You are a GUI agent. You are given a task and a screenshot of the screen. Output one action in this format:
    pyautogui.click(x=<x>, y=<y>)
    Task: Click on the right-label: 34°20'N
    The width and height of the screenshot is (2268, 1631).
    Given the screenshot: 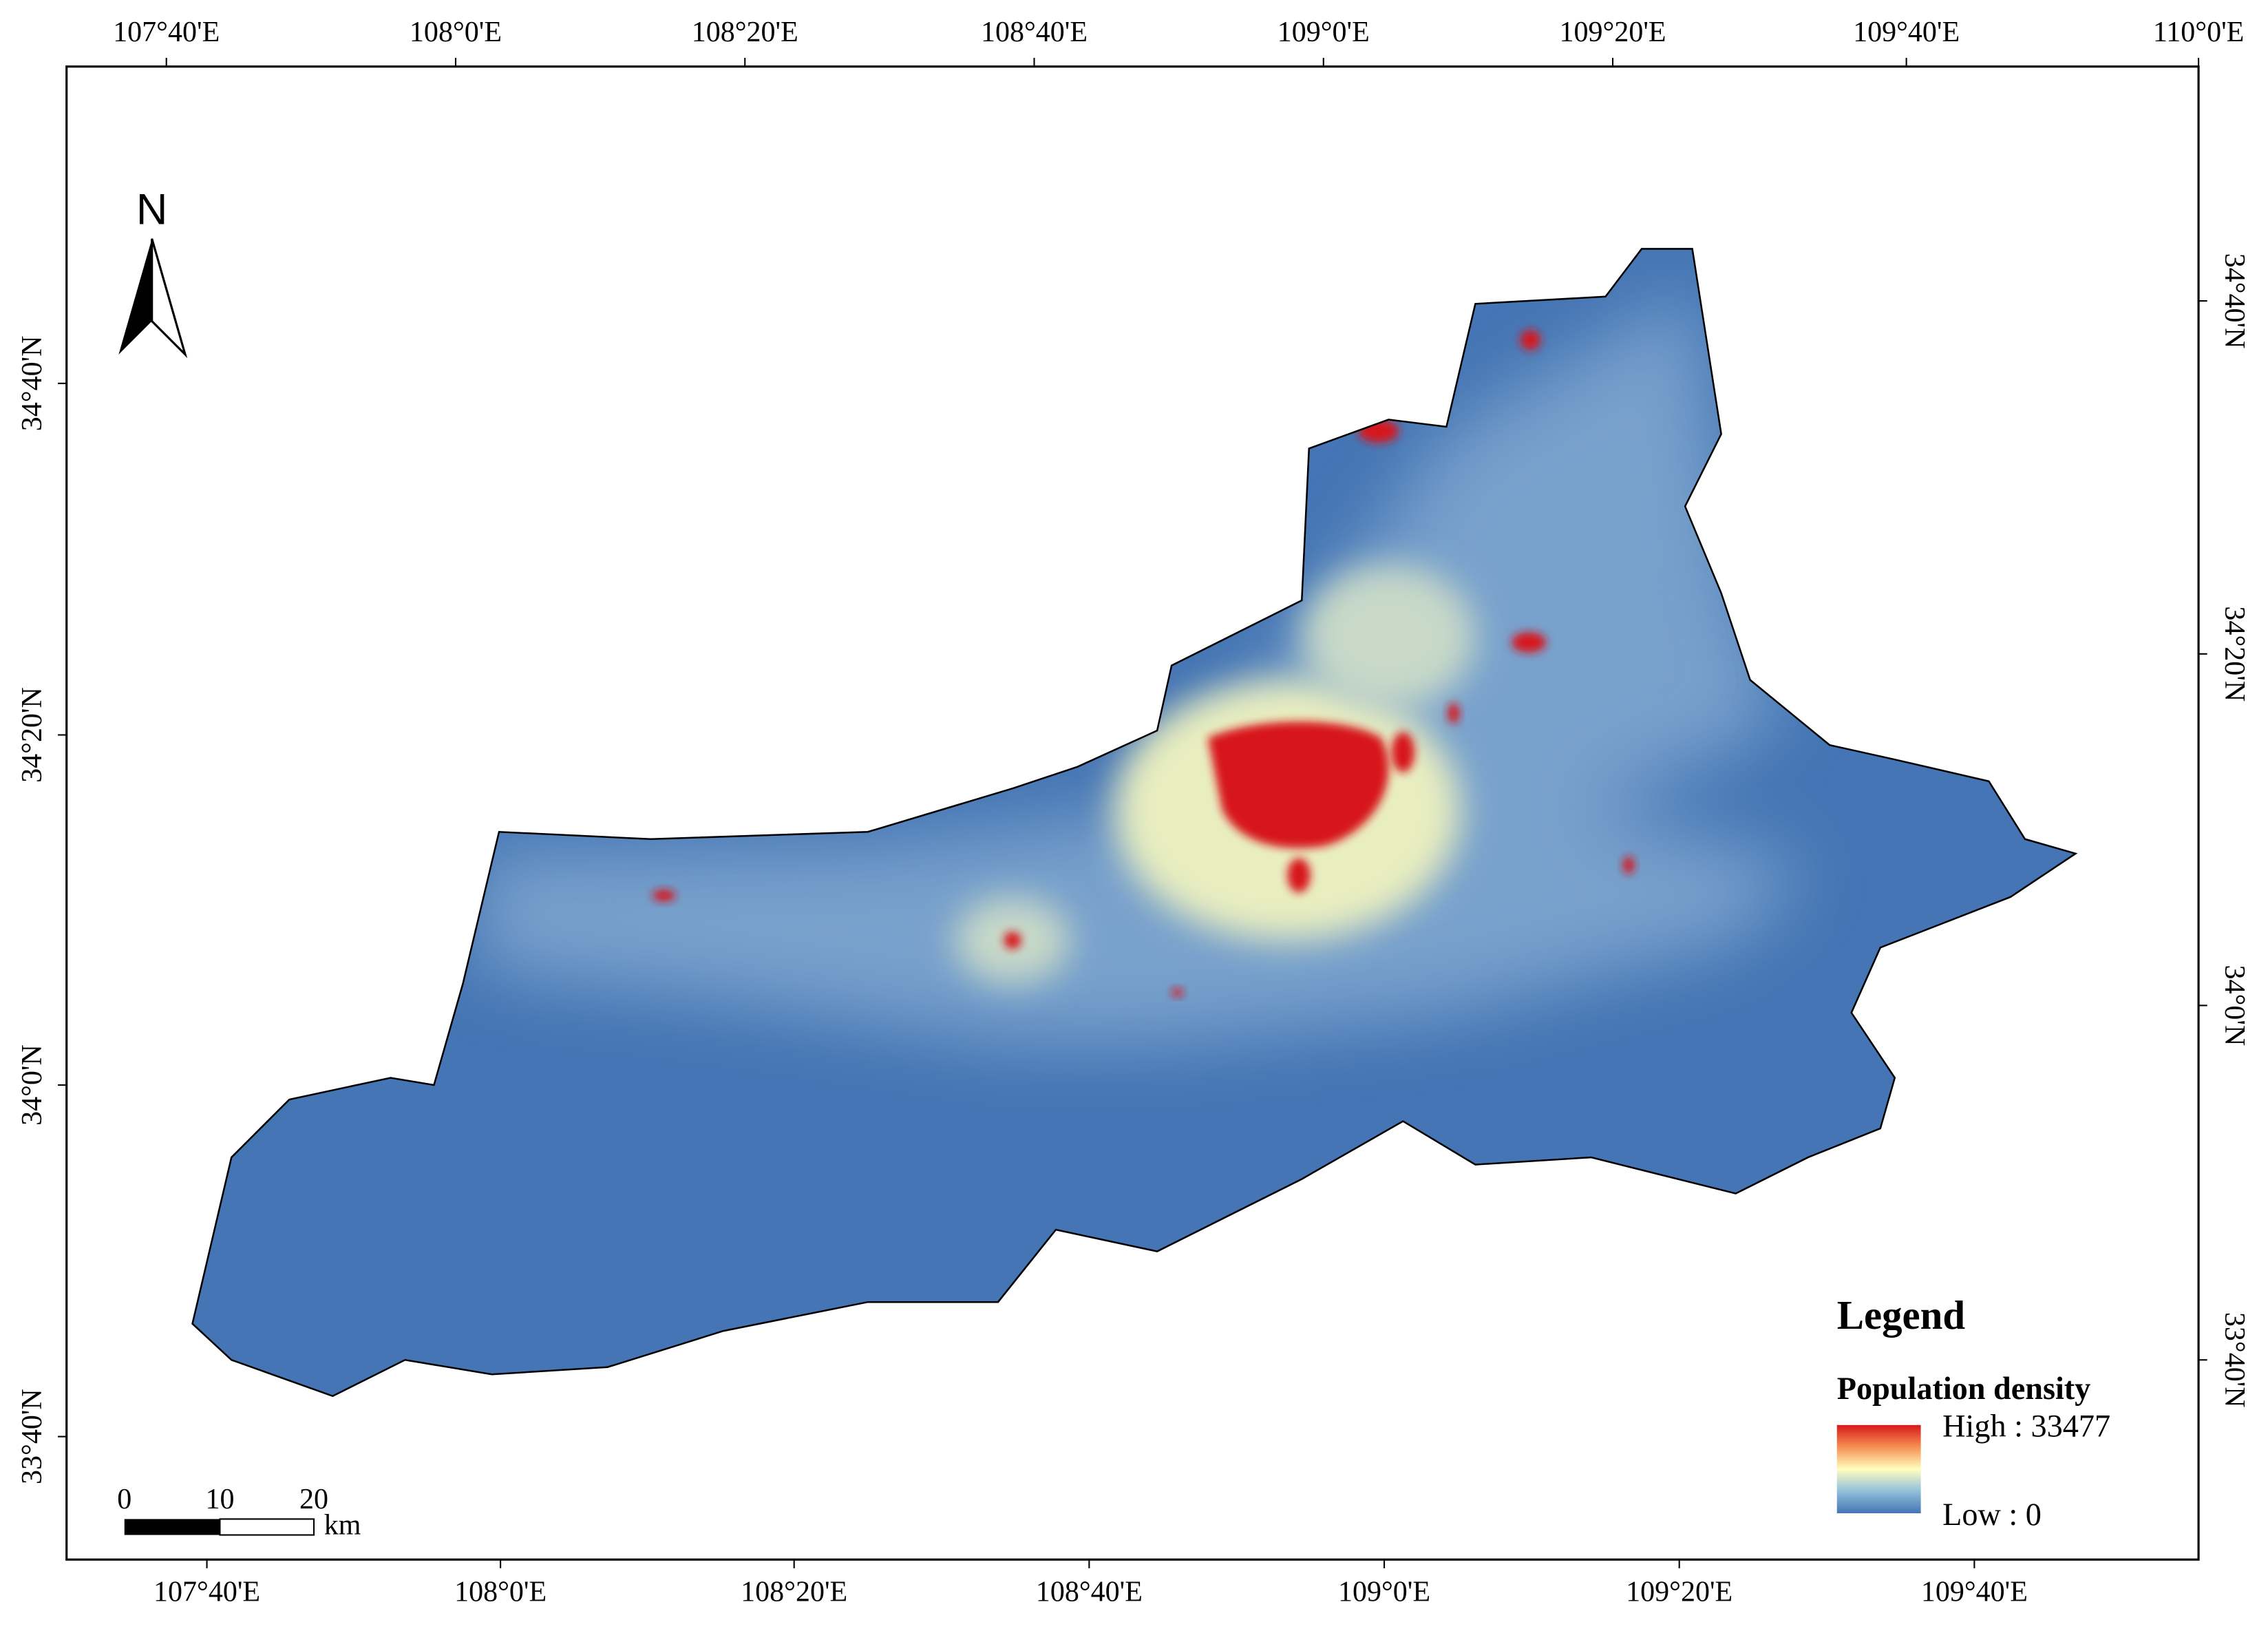 What is the action you would take?
    pyautogui.click(x=2234, y=654)
    